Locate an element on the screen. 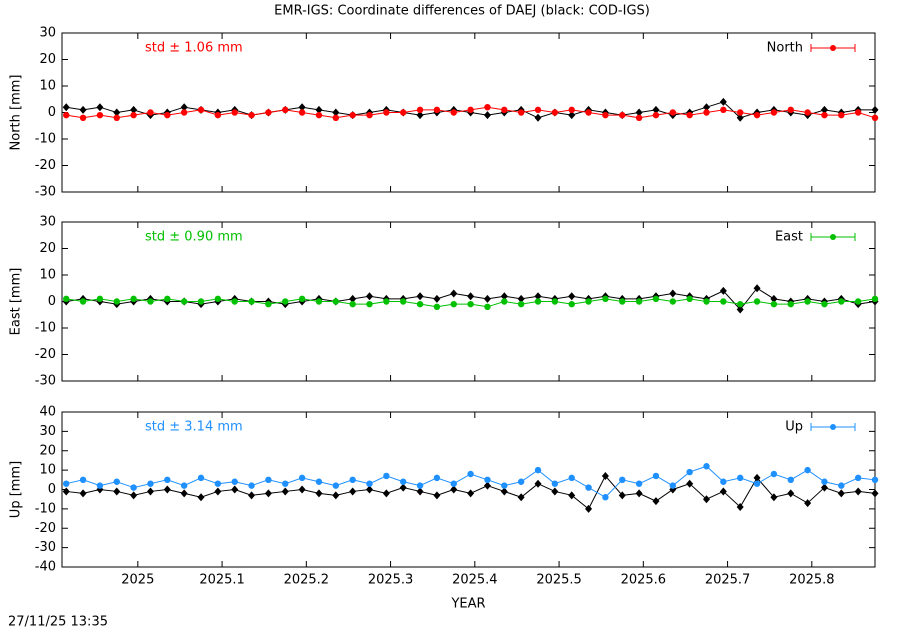 Image resolution: width=900 pixels, height=630 pixels. y-axis-label: East [mm] is located at coordinates (16, 302).